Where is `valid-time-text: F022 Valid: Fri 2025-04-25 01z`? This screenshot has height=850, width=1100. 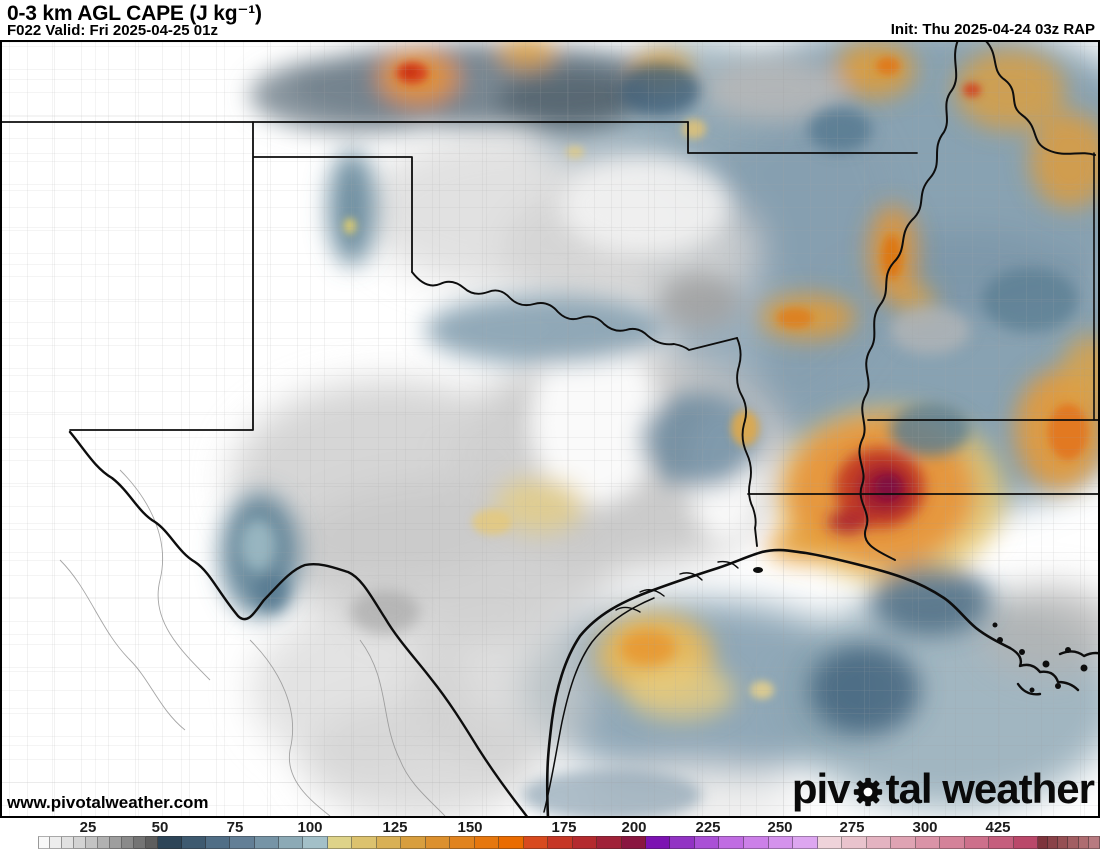
valid-time-text: F022 Valid: Fri 2025-04-25 01z is located at coordinates (112, 30).